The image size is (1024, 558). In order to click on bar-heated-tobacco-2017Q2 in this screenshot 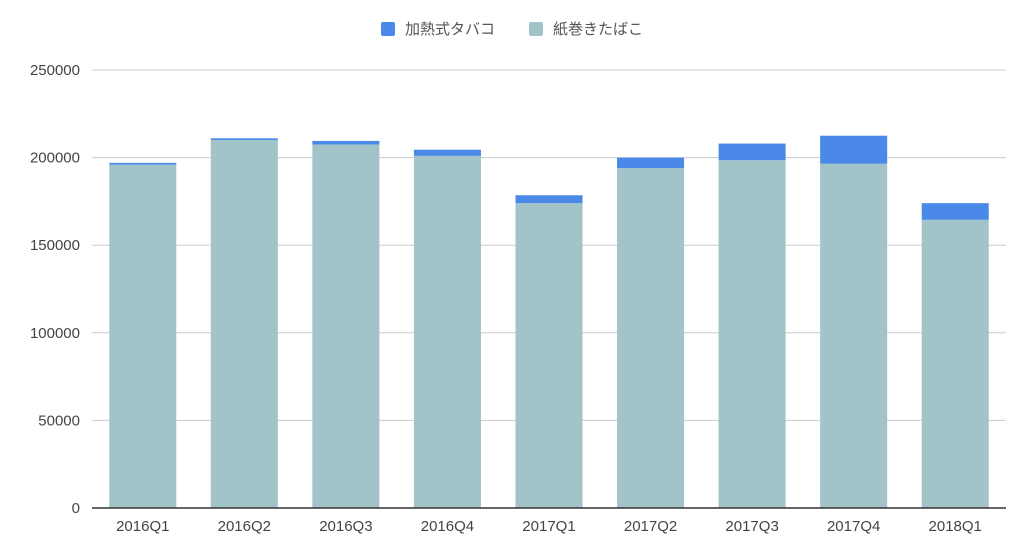, I will do `click(651, 163)`.